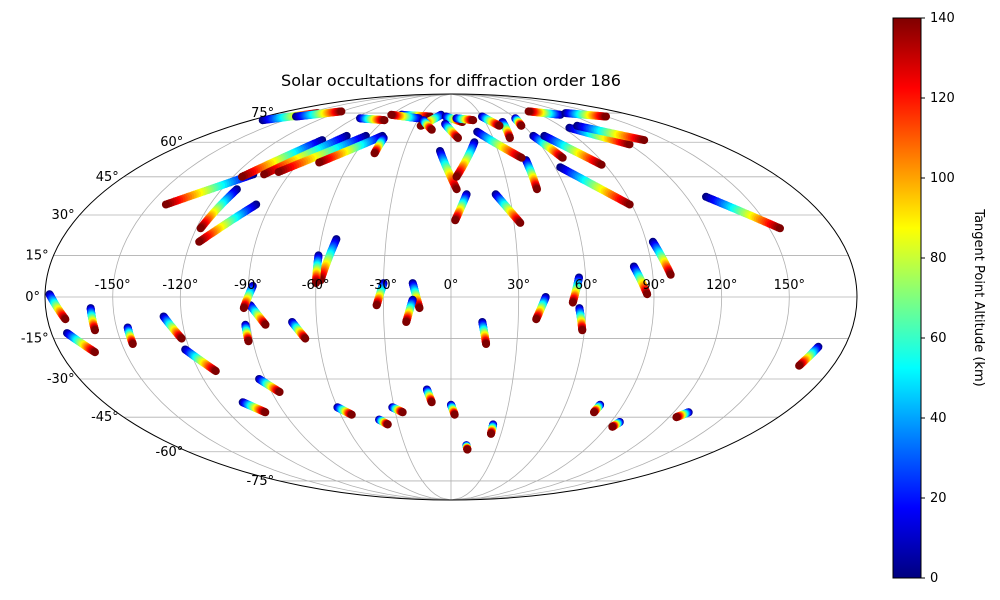 The width and height of the screenshot is (1000, 600). Describe the element at coordinates (105, 417) in the screenshot. I see `latitude-tick-label: -45°` at that location.